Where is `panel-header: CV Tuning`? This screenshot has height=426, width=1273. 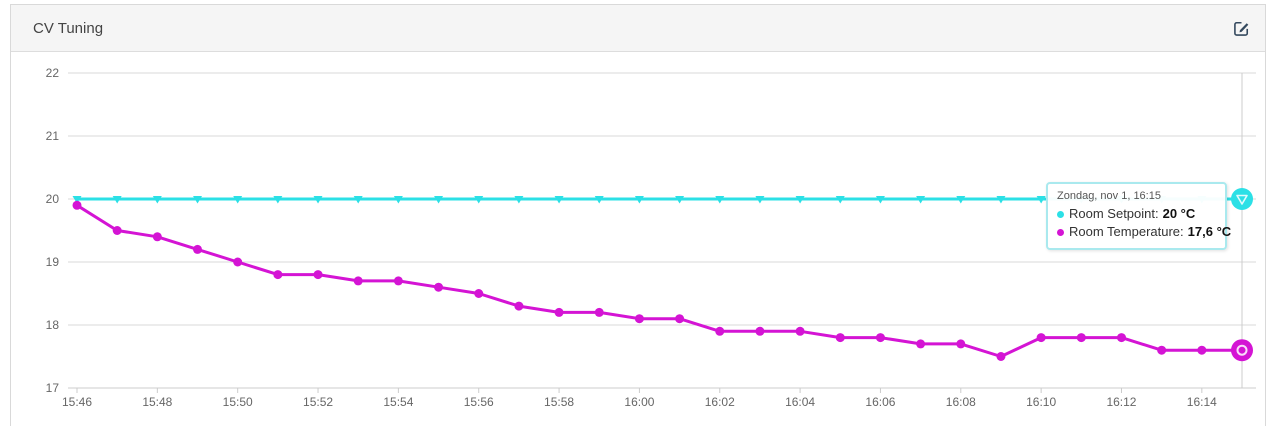
panel-header: CV Tuning is located at coordinates (638, 28).